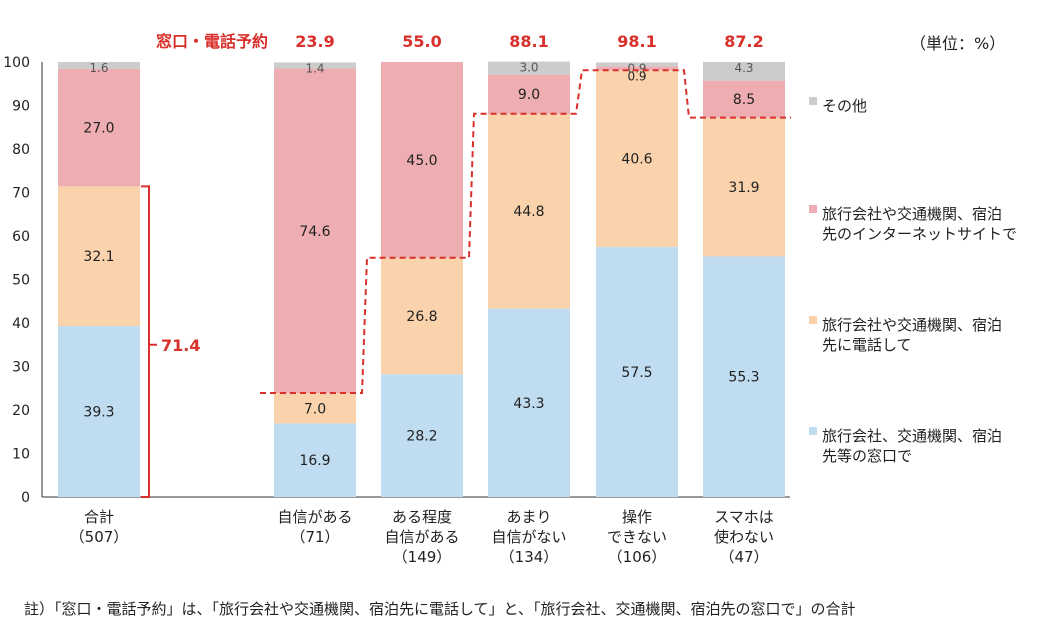 This screenshot has height=631, width=1040. I want to click on reservation-total: 87.2, so click(743, 41).